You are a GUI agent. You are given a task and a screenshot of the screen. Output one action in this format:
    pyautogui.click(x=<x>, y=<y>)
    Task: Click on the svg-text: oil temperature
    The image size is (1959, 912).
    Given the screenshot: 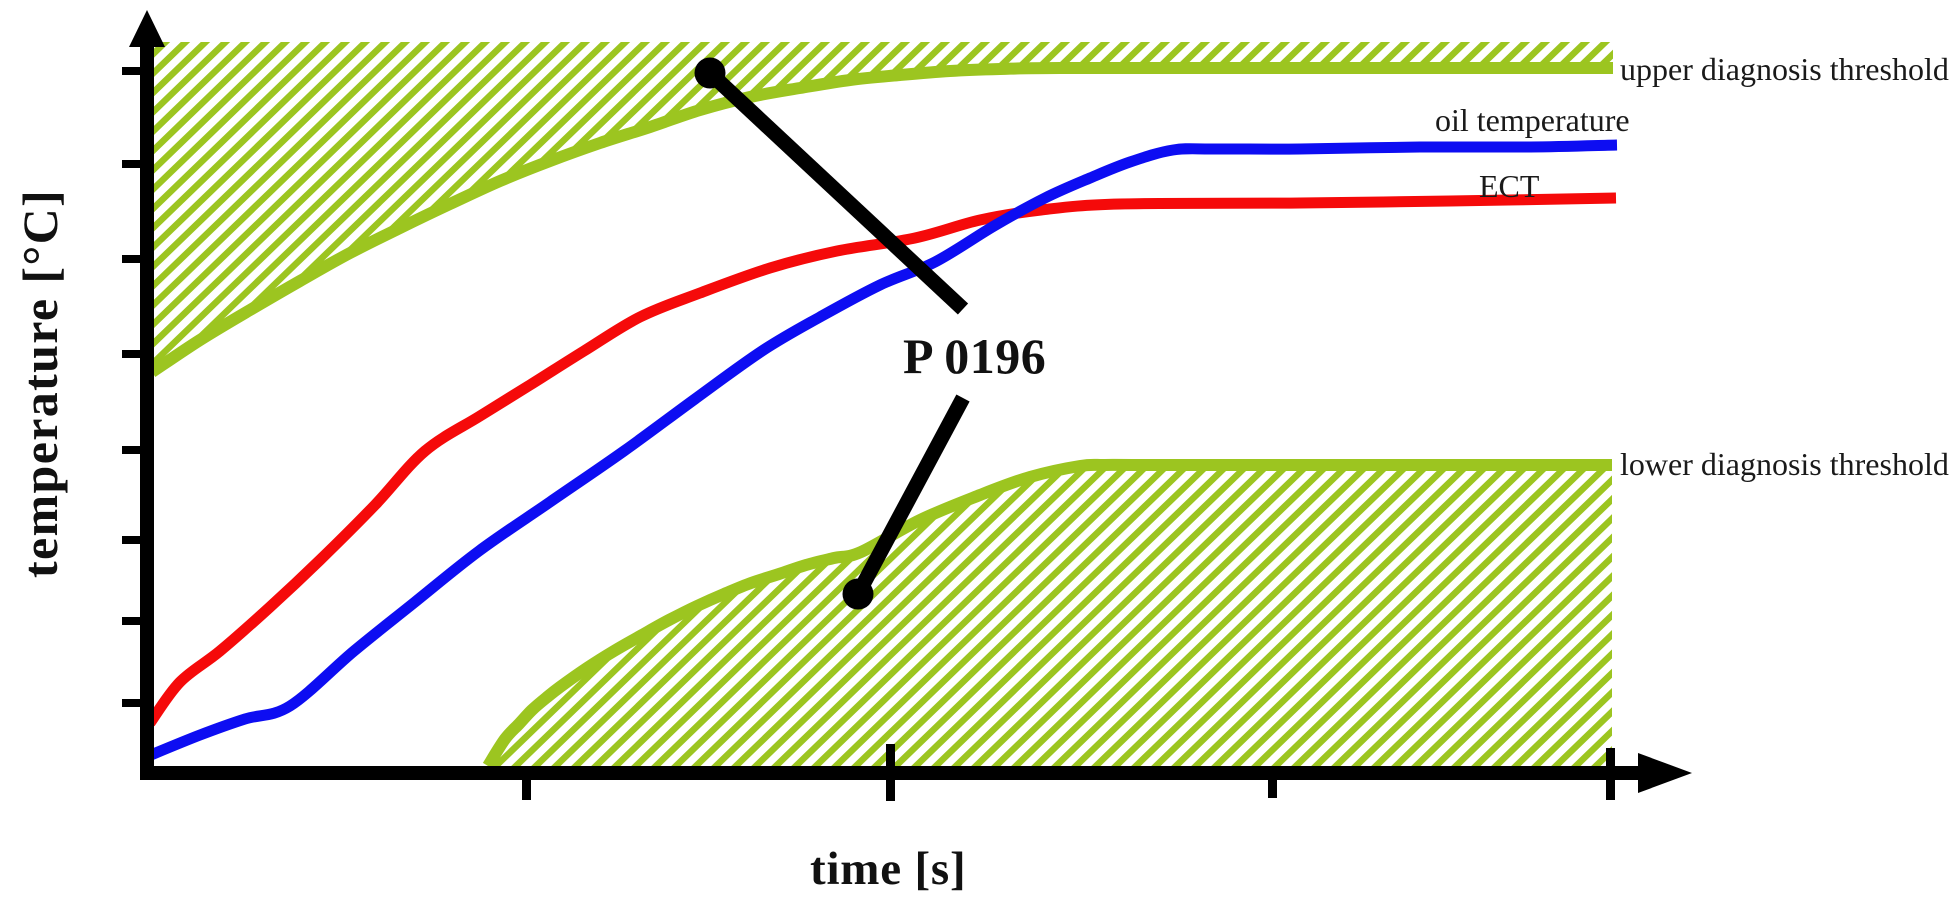 What is the action you would take?
    pyautogui.click(x=1532, y=120)
    